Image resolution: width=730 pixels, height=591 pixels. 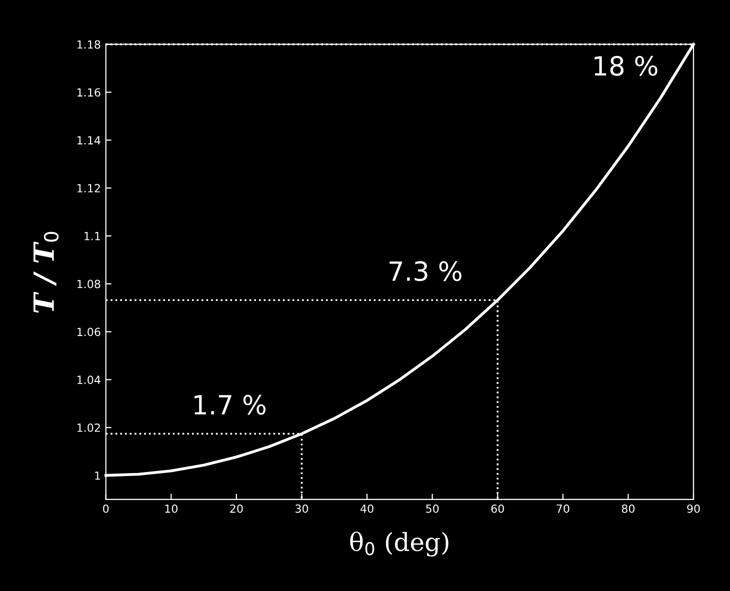 What do you see at coordinates (563, 508) in the screenshot?
I see `x-tick-label: 70` at bounding box center [563, 508].